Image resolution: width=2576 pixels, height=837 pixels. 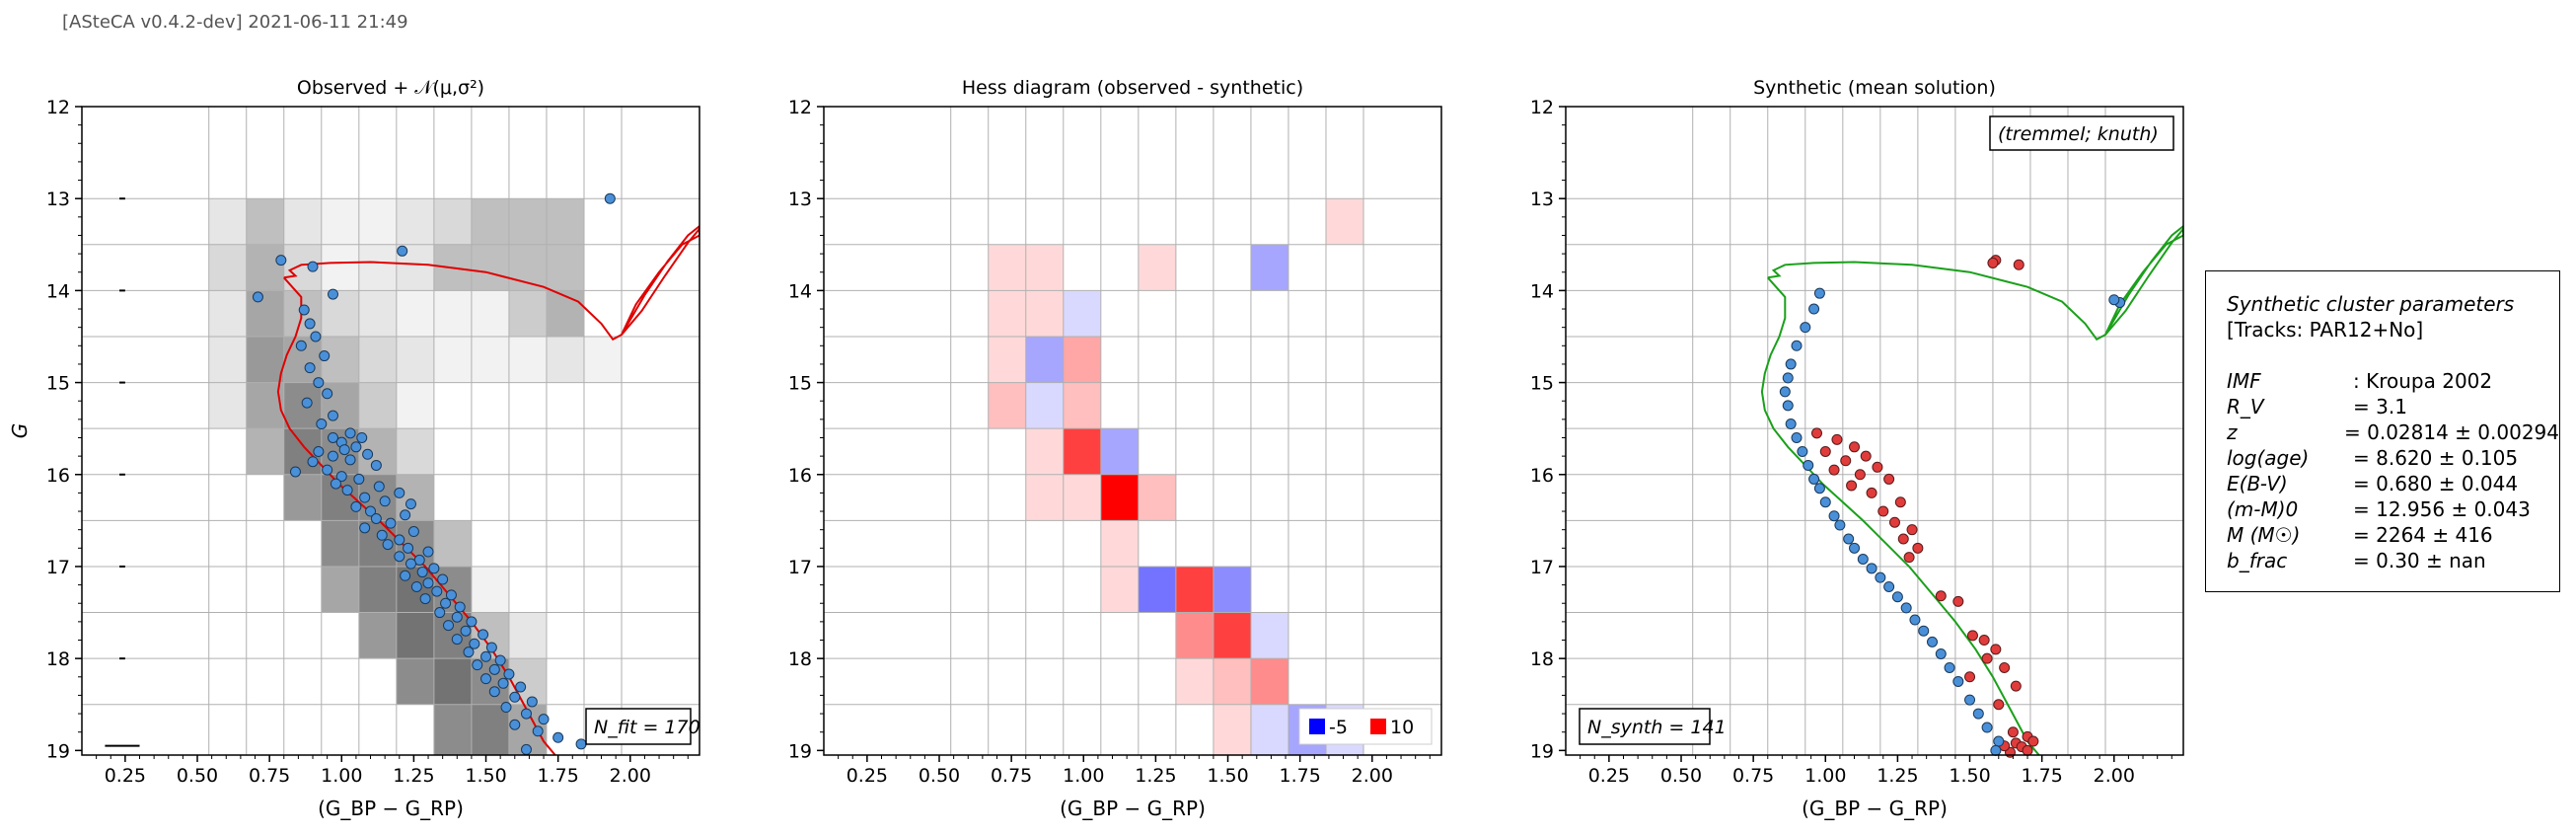 What do you see at coordinates (2423, 535) in the screenshot?
I see `param-value: = 2264 ± 416` at bounding box center [2423, 535].